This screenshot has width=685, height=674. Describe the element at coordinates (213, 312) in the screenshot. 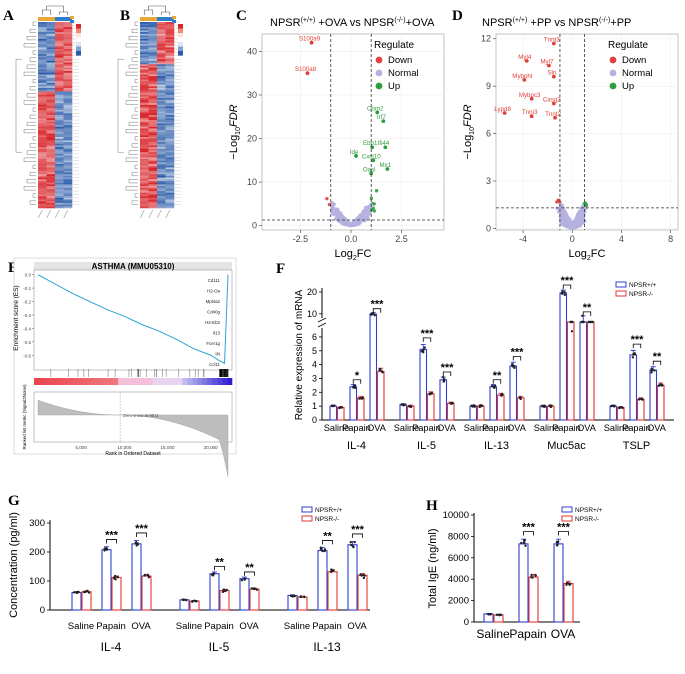

I see `gene-label: Cd40g` at that location.